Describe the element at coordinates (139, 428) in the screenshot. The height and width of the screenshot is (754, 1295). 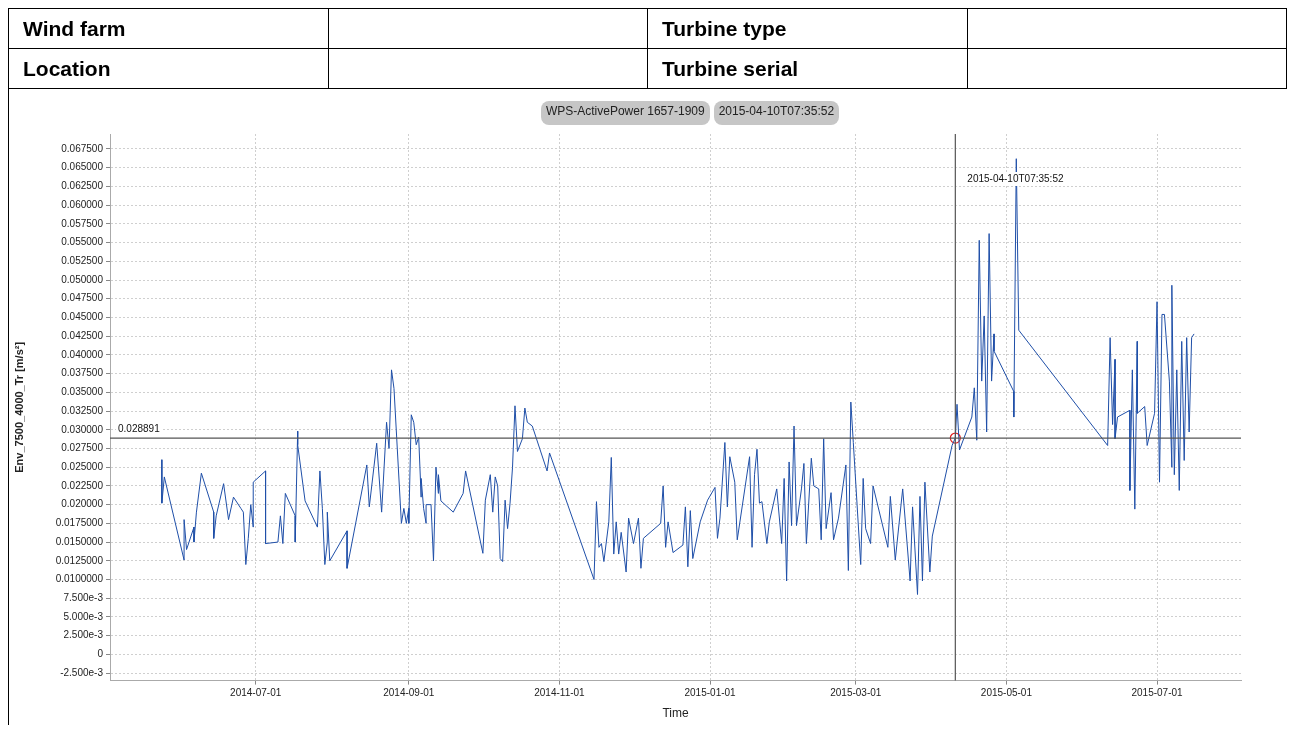
I see `ref-line-label: 0.028891` at that location.